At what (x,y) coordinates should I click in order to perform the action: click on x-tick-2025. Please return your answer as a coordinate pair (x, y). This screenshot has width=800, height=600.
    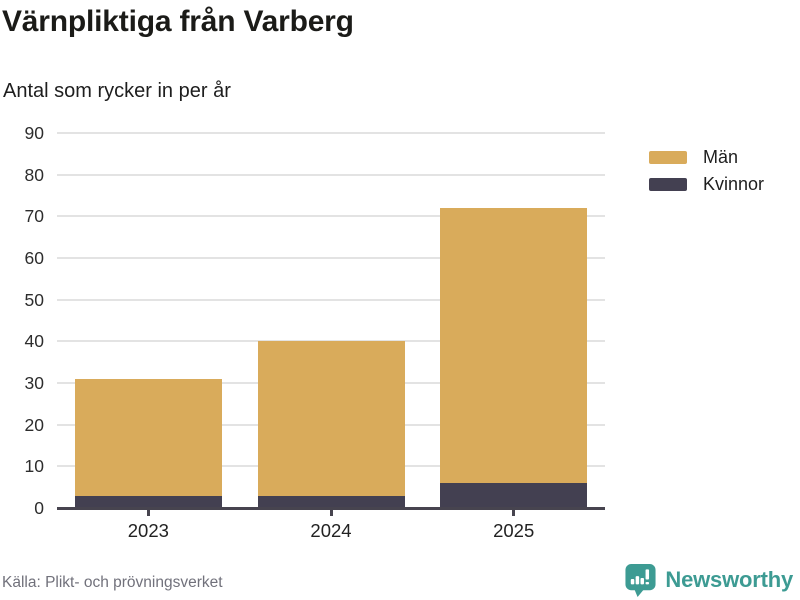
    Looking at the image, I should click on (514, 512).